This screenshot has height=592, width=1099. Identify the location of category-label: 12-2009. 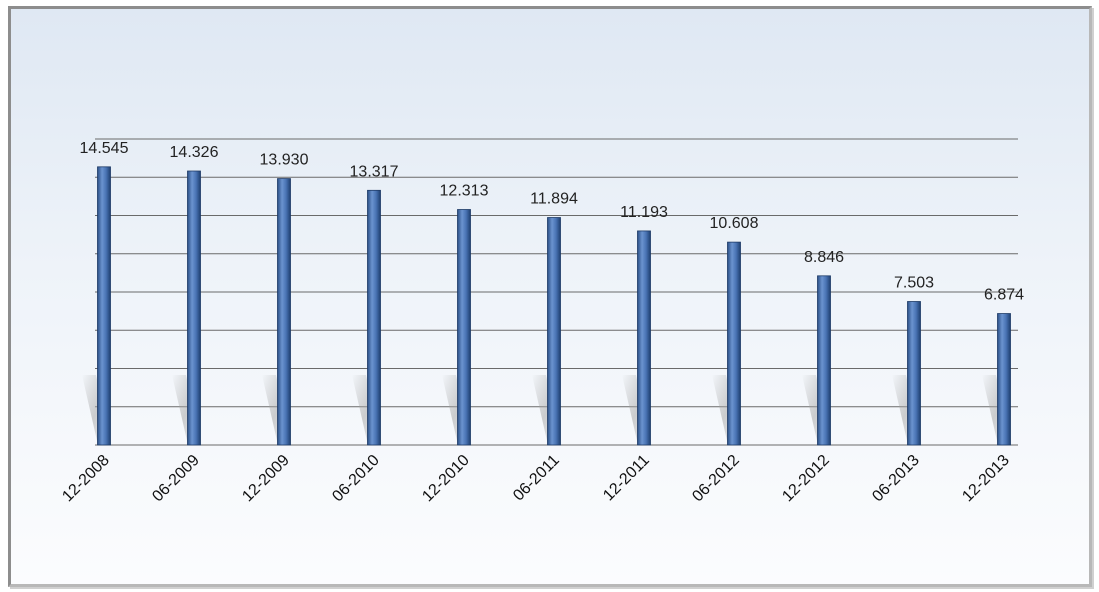
(266, 479).